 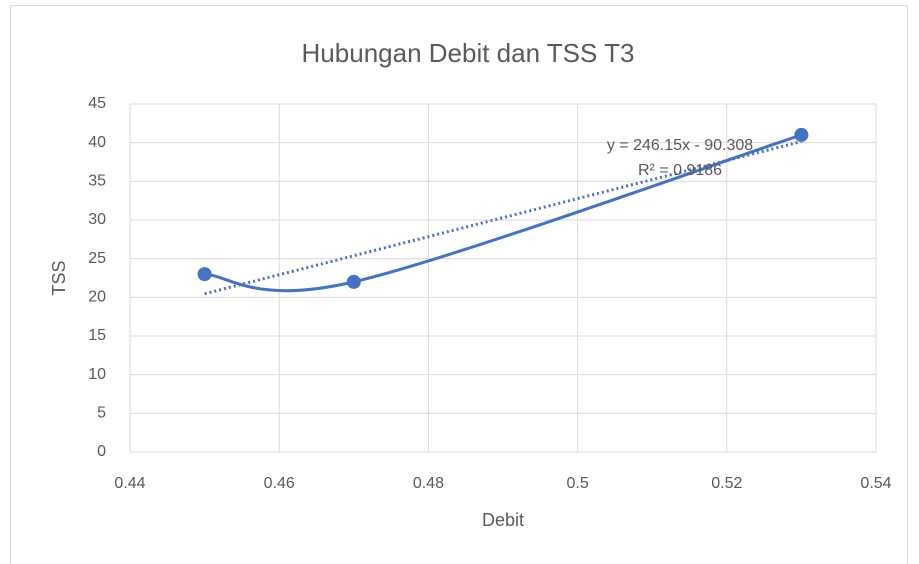 What do you see at coordinates (97, 297) in the screenshot?
I see `y-tick-label: 20` at bounding box center [97, 297].